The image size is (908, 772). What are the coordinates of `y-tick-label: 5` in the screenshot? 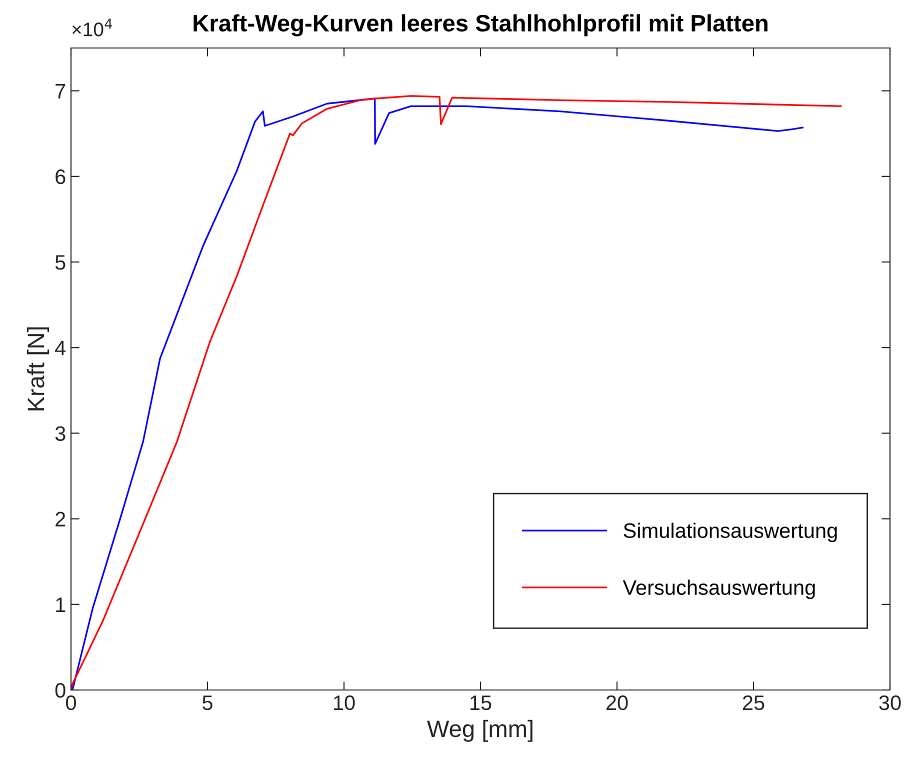 It's located at (60, 262).